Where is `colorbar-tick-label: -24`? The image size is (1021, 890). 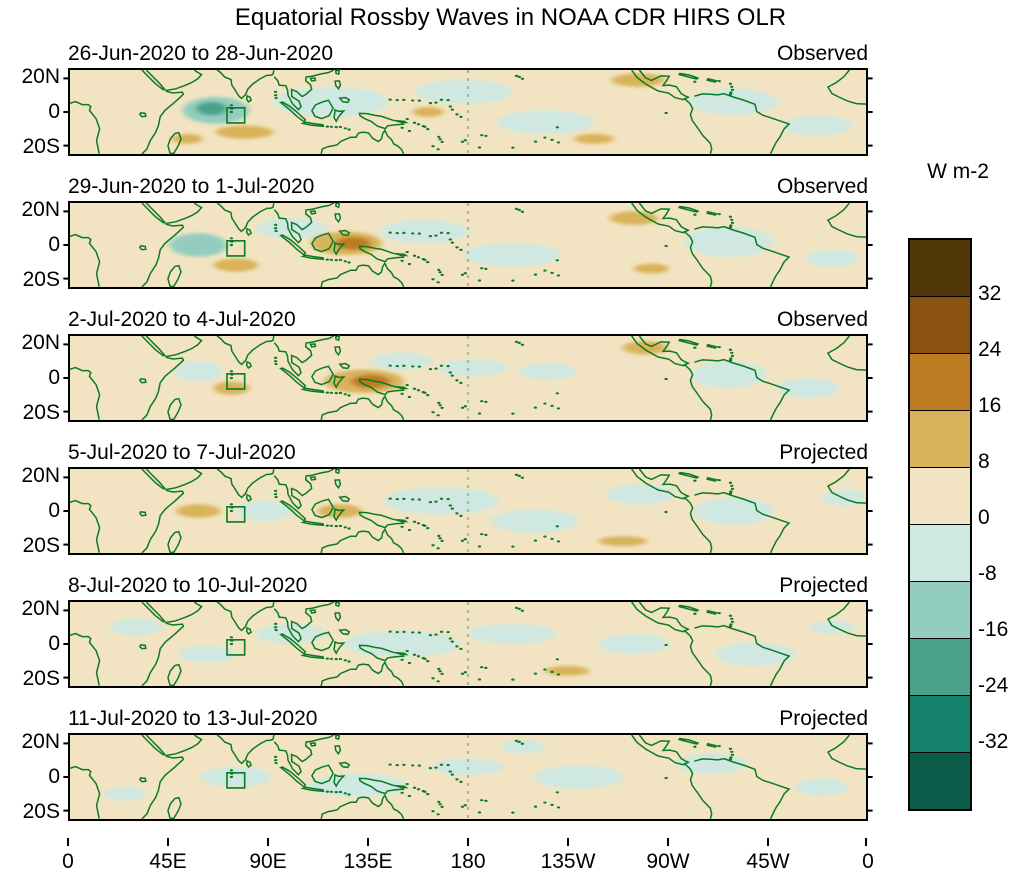 colorbar-tick-label: -24 is located at coordinates (993, 685).